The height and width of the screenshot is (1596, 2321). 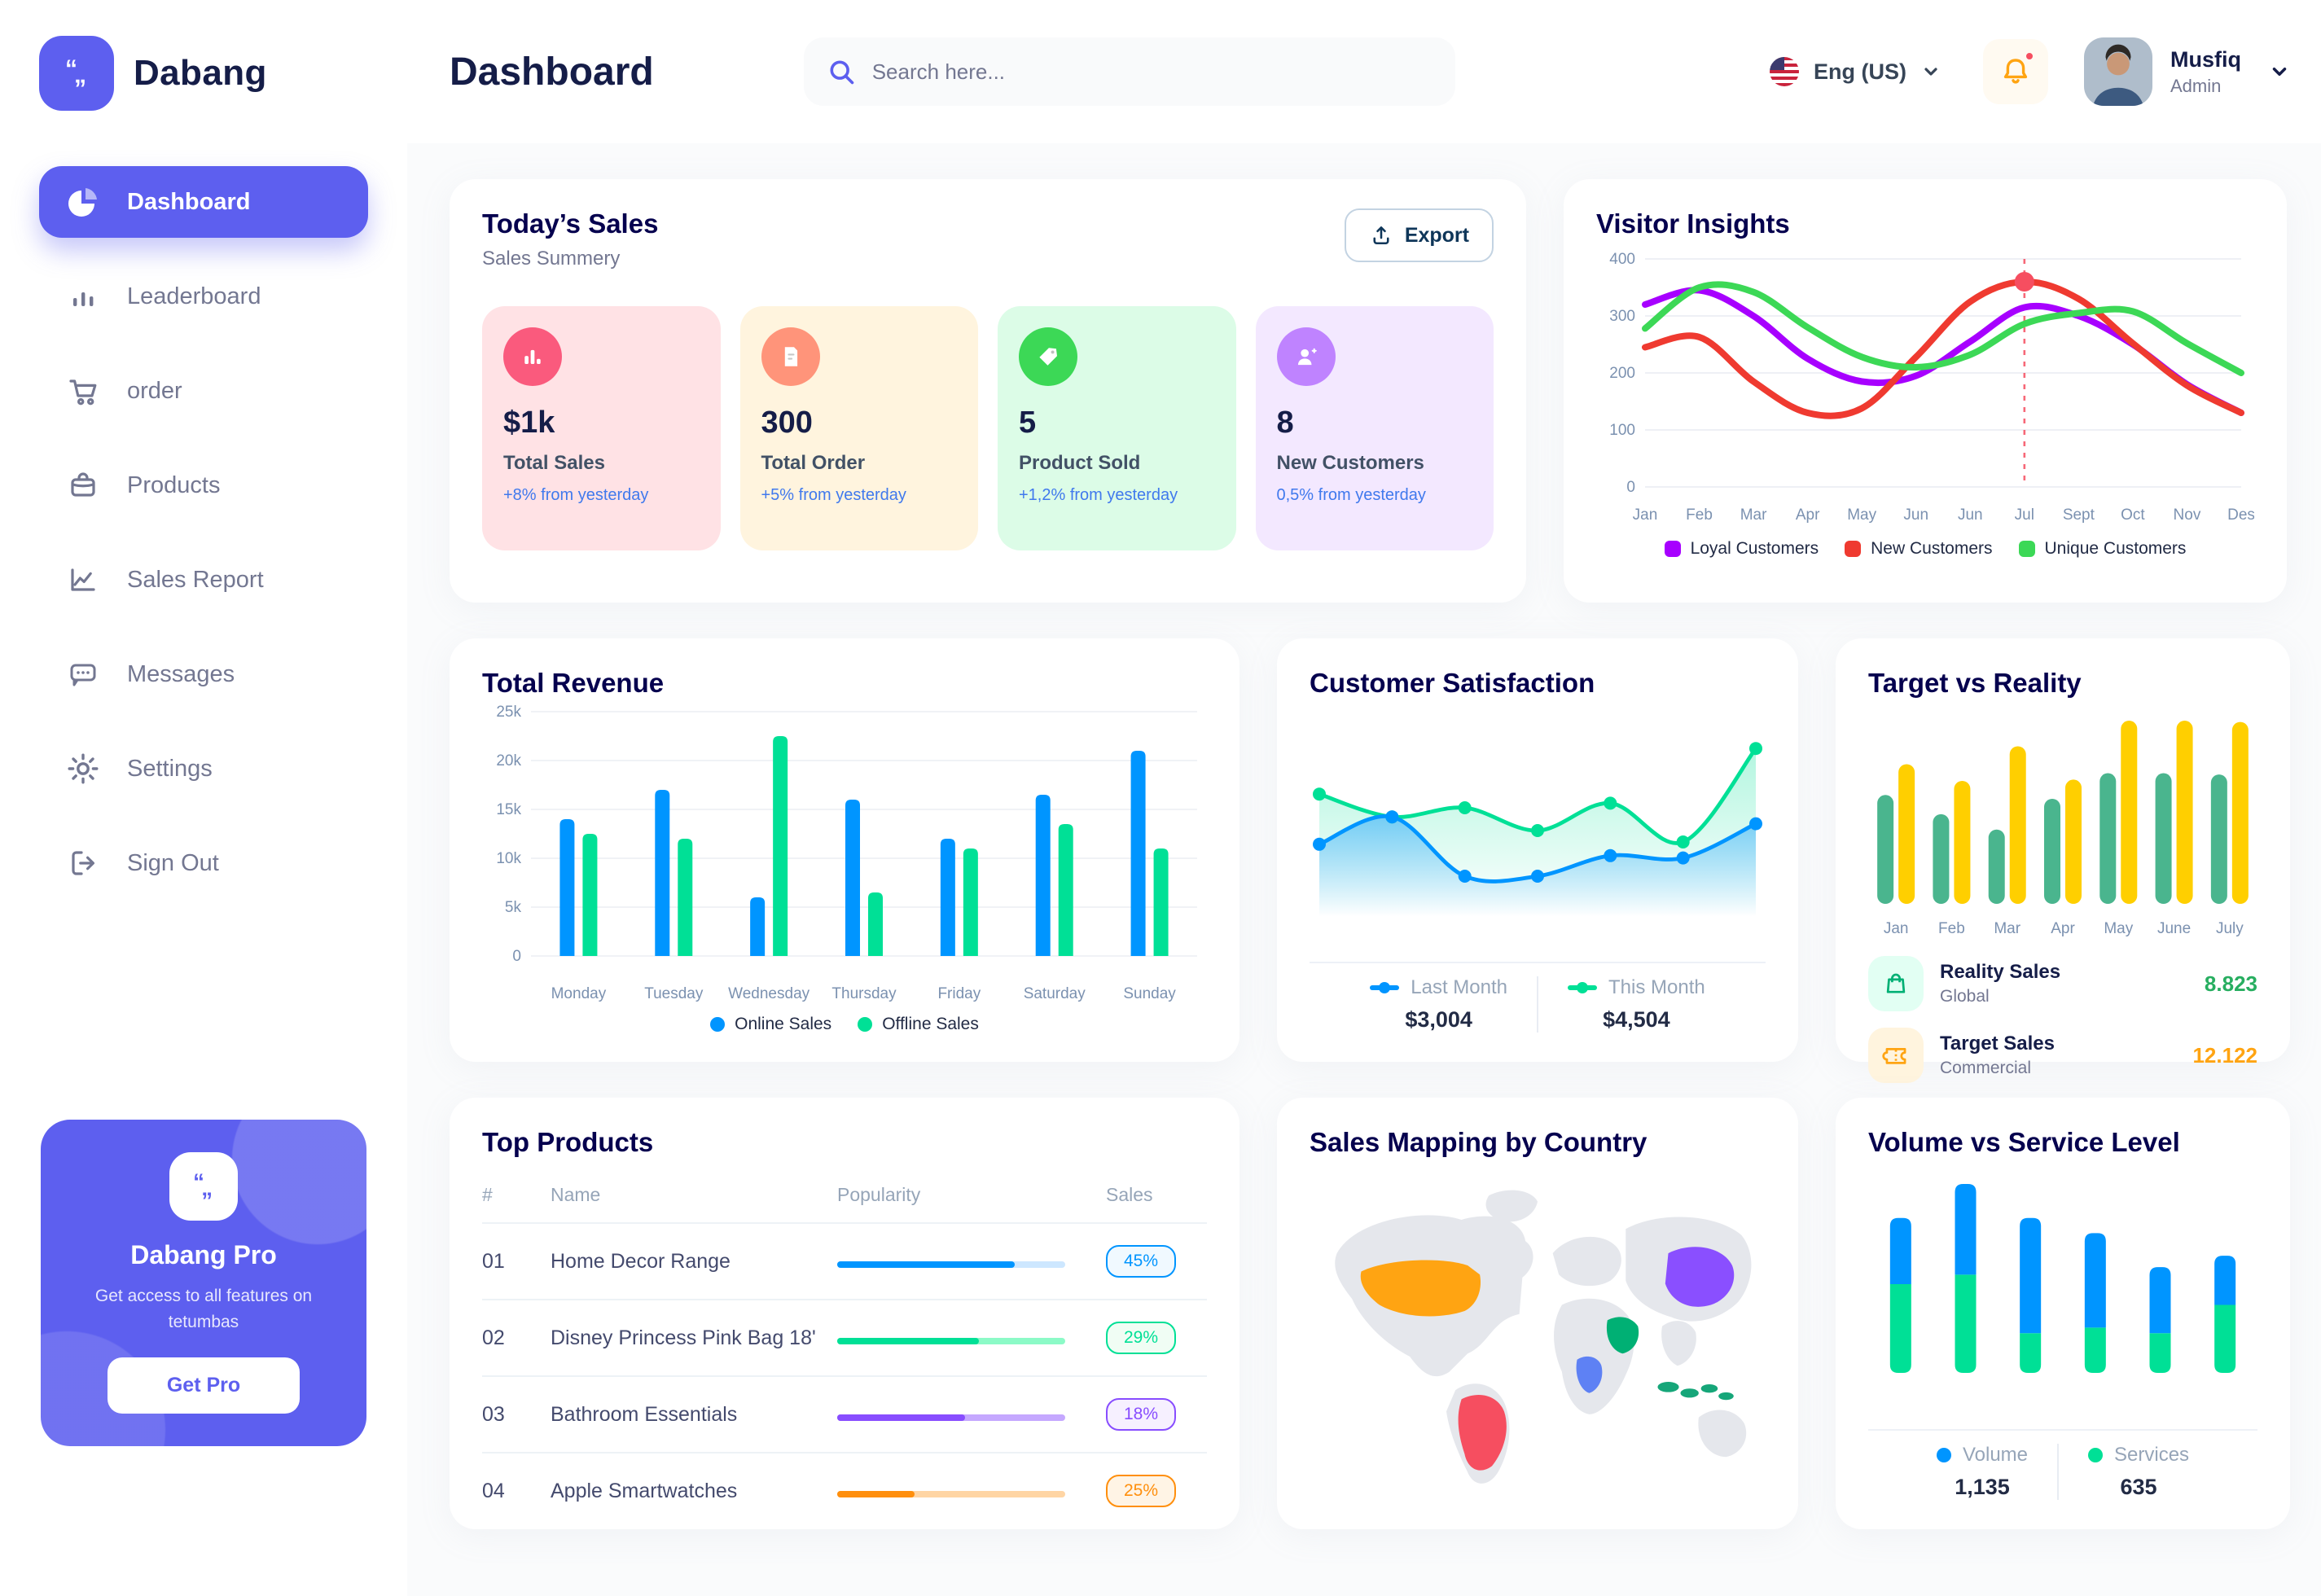 I want to click on svg-text: Jul, so click(x=2024, y=515).